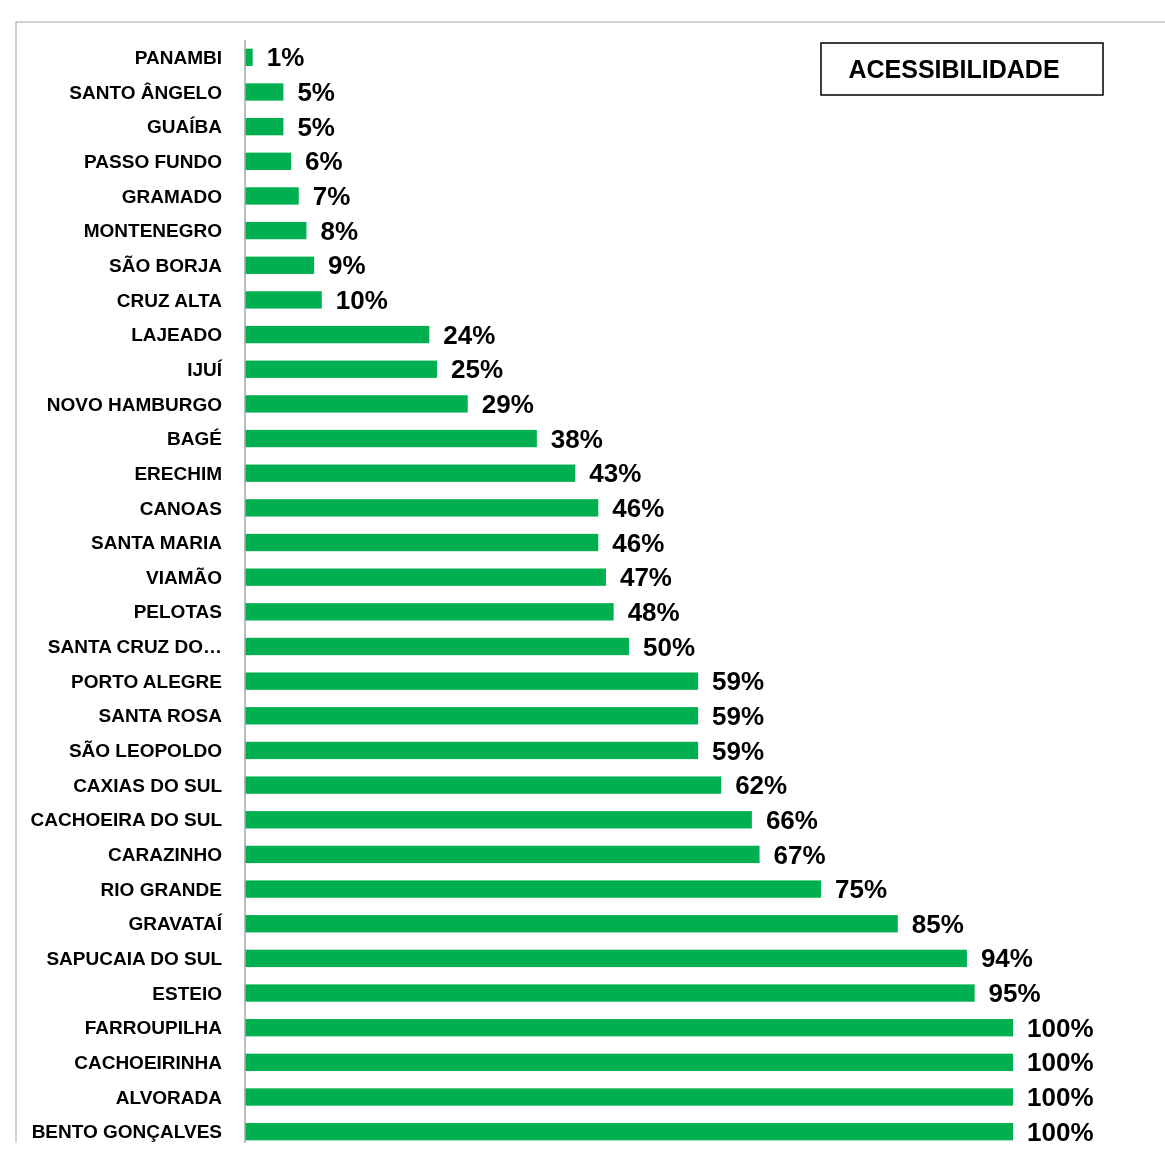  Describe the element at coordinates (148, 785) in the screenshot. I see `y-tick-label: CAXIAS DO SUL` at that location.